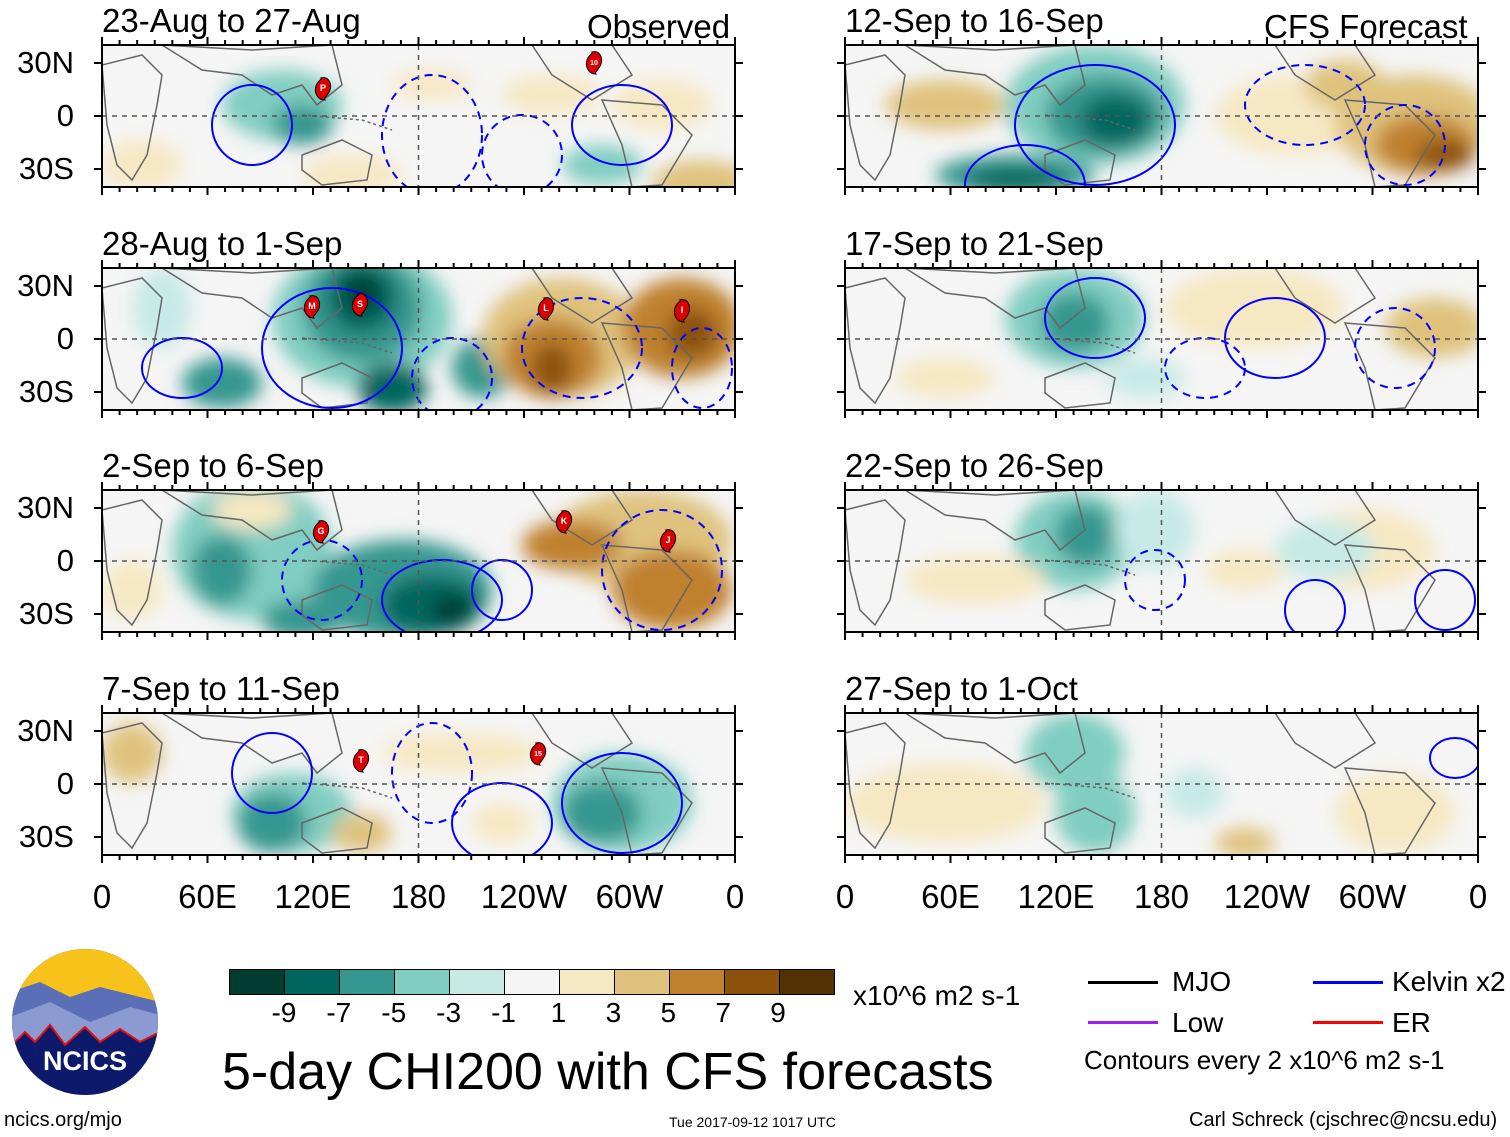 This screenshot has height=1137, width=1510. Describe the element at coordinates (394, 1012) in the screenshot. I see `colorbar-label: -5` at that location.